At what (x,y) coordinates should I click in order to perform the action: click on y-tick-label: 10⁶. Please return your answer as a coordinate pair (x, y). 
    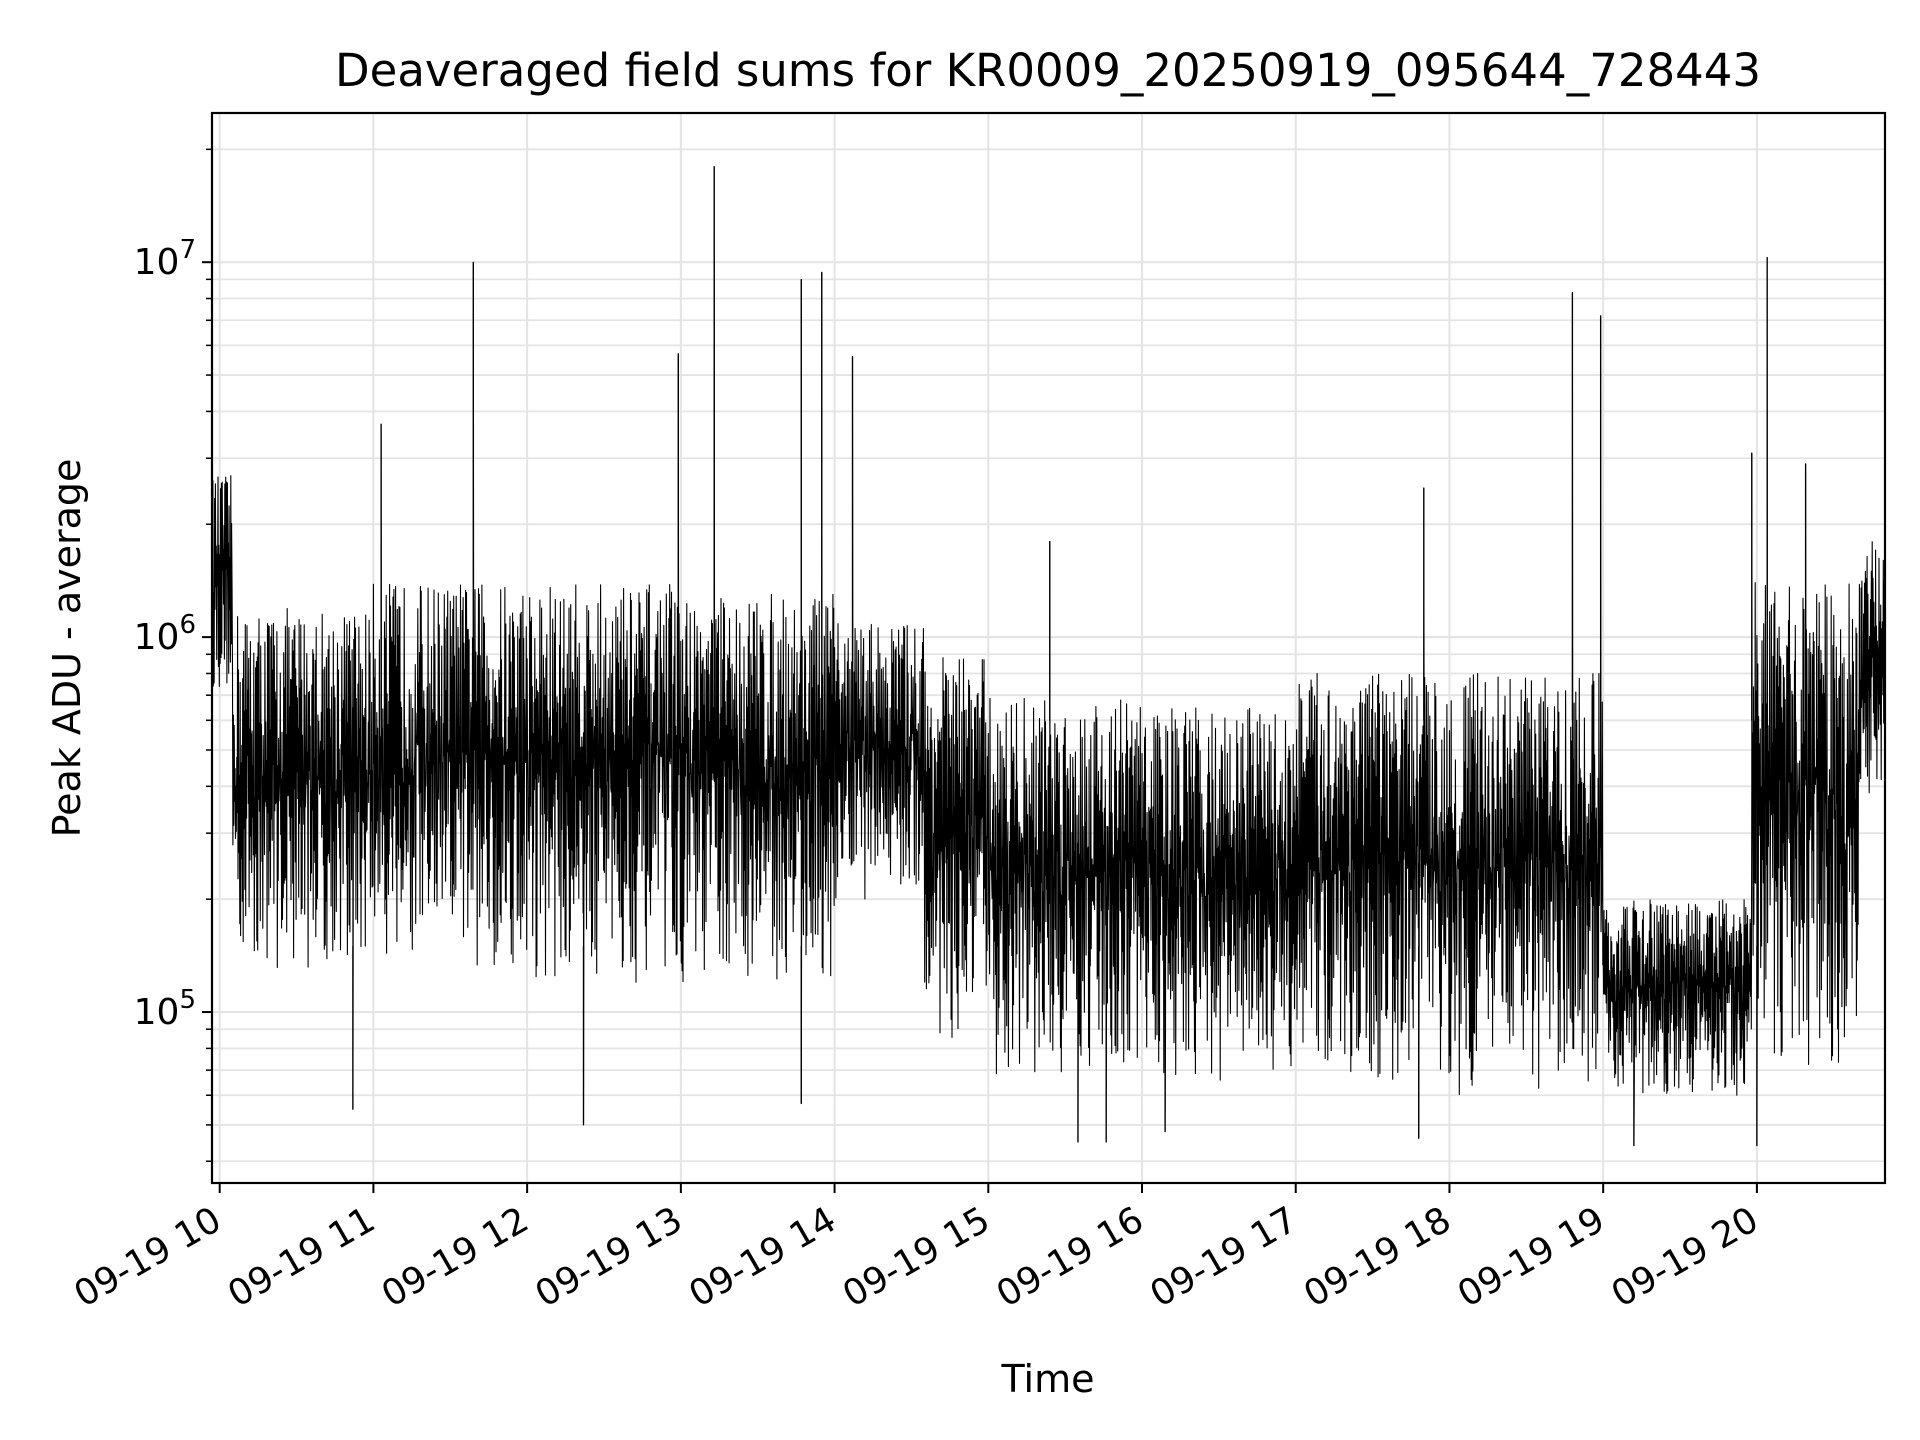
    Looking at the image, I should click on (165, 634).